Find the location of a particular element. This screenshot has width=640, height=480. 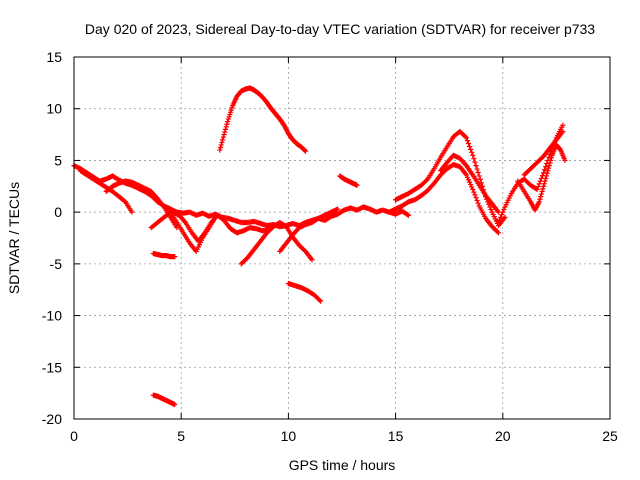

x-tick-label: 10 is located at coordinates (289, 436).